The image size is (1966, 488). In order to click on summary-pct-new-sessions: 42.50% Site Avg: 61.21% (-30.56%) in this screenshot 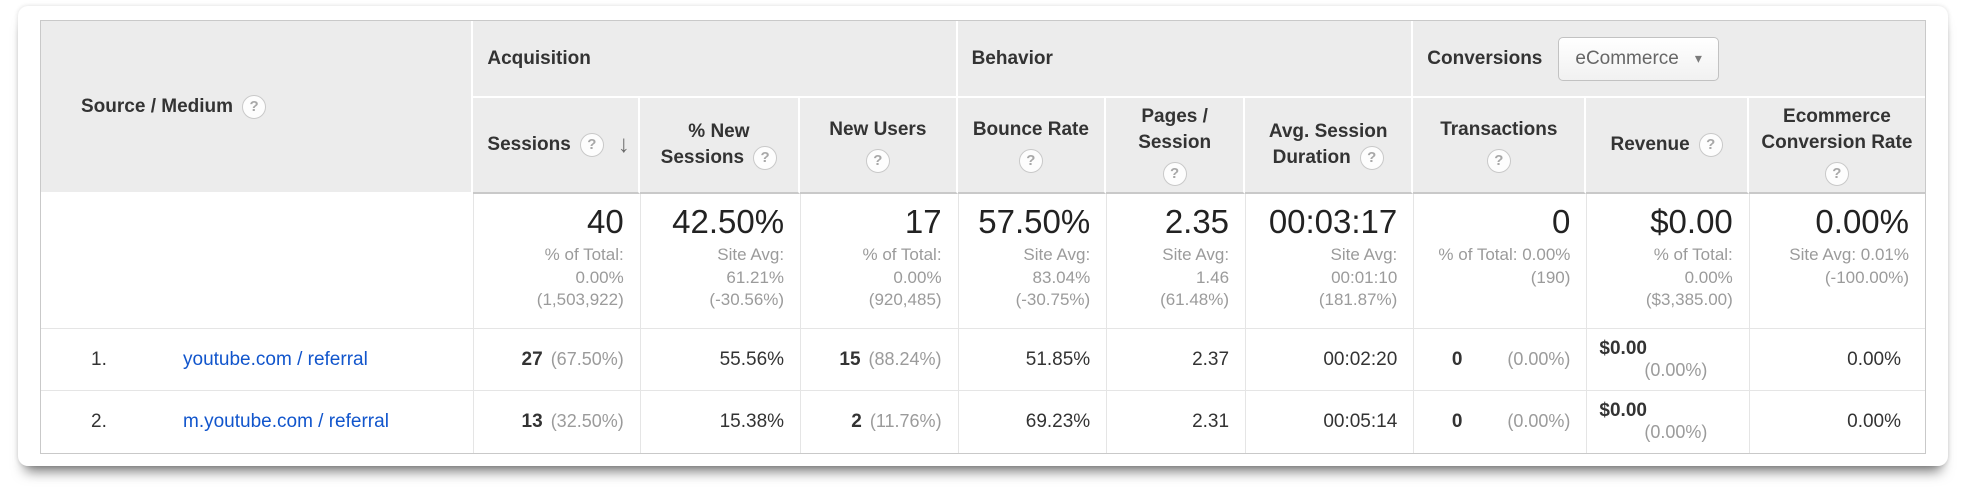, I will do `click(720, 261)`.